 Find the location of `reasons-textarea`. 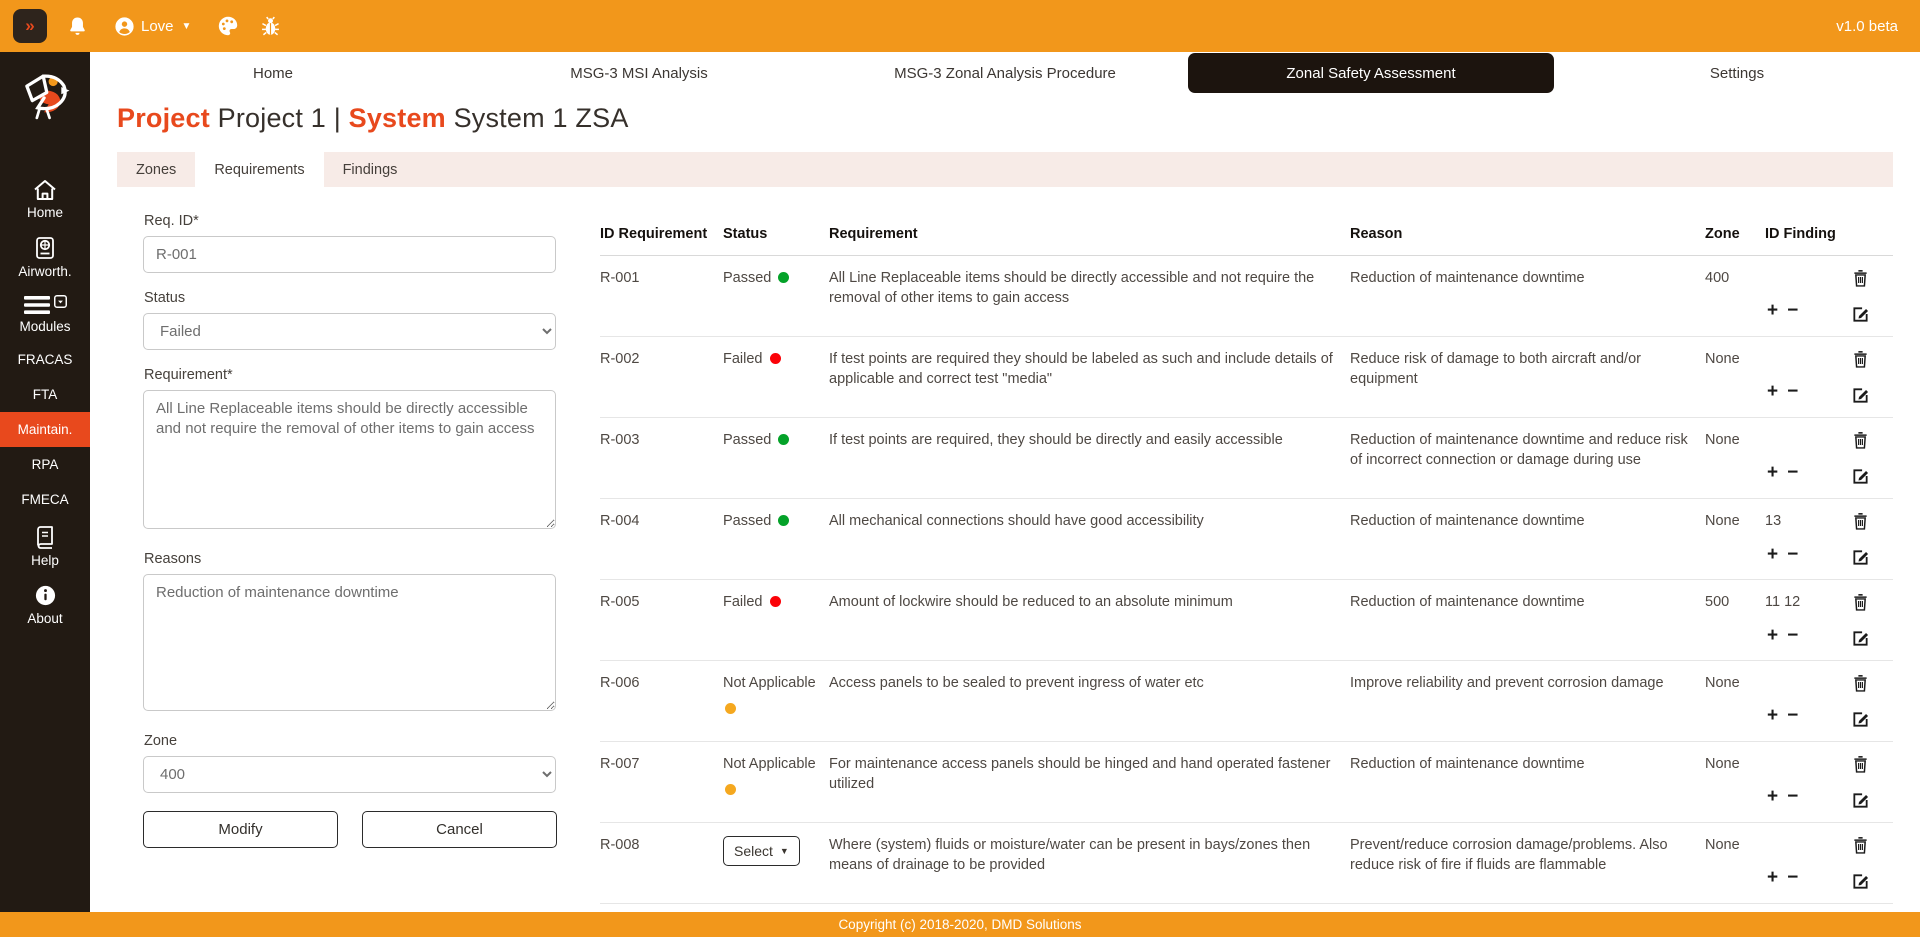

reasons-textarea is located at coordinates (349, 642).